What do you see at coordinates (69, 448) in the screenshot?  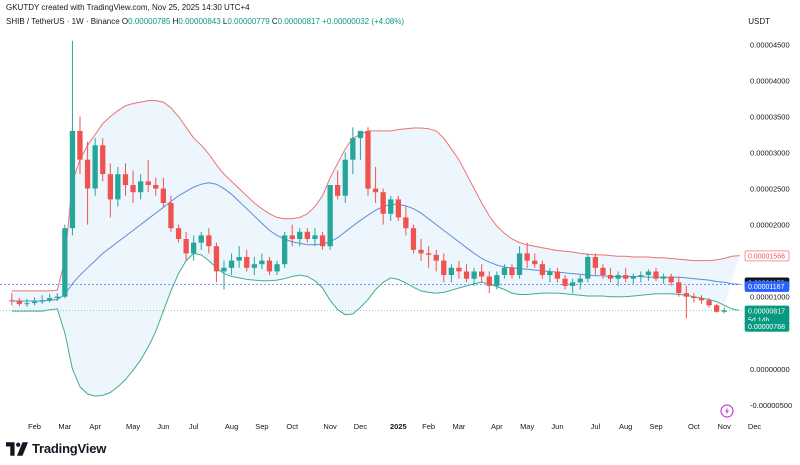 I see `tradingview-brand-text: TradingView` at bounding box center [69, 448].